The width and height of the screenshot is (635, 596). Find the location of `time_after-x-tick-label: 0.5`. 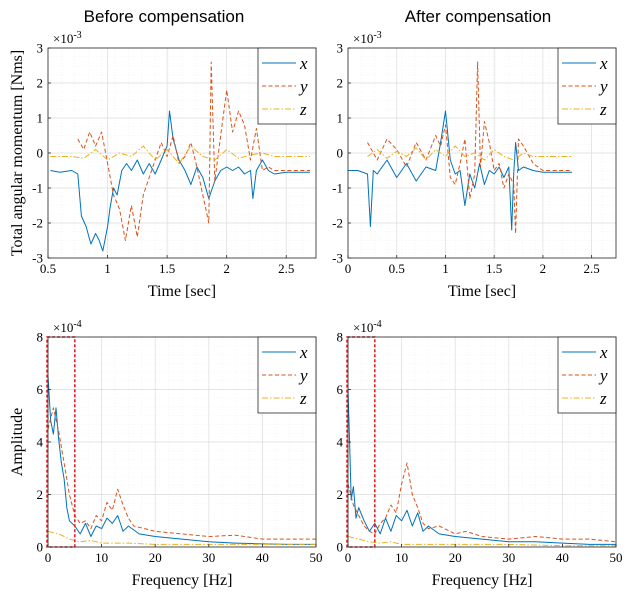

time_after-x-tick-label: 0.5 is located at coordinates (397, 268).